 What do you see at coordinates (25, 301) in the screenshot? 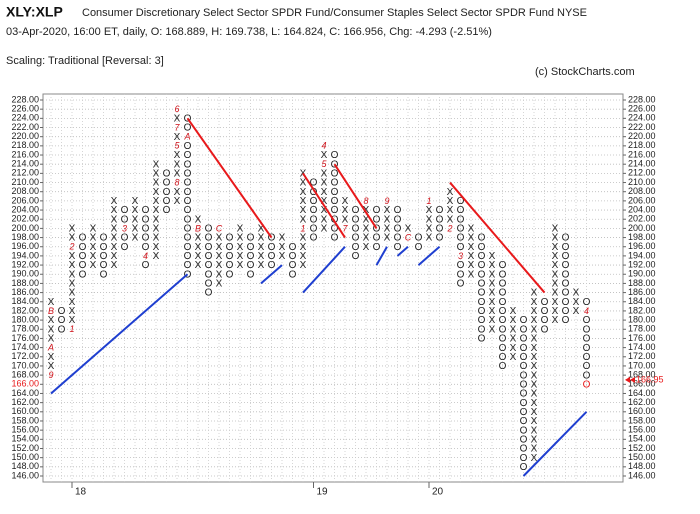
I see `y-tick-label: 184.00` at bounding box center [25, 301].